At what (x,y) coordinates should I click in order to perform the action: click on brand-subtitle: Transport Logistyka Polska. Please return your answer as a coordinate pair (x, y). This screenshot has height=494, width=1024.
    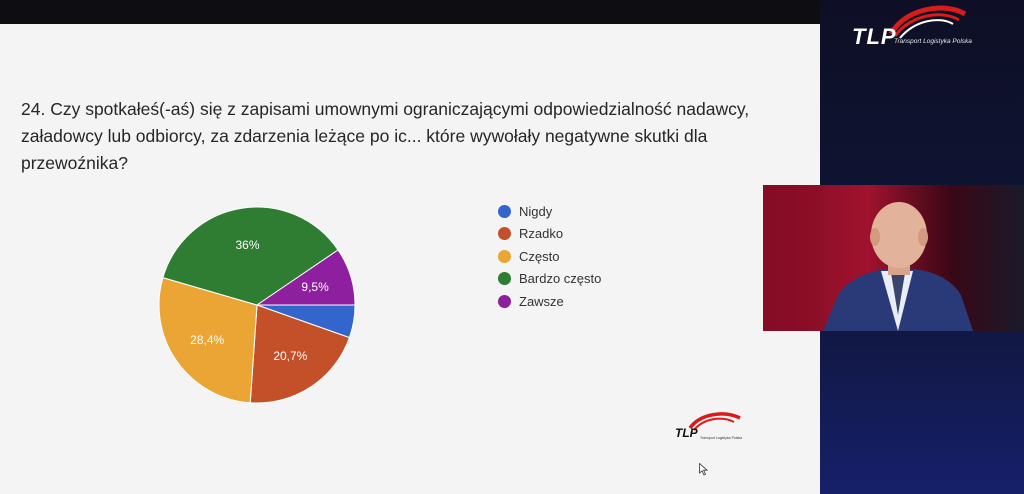
    Looking at the image, I should click on (933, 41).